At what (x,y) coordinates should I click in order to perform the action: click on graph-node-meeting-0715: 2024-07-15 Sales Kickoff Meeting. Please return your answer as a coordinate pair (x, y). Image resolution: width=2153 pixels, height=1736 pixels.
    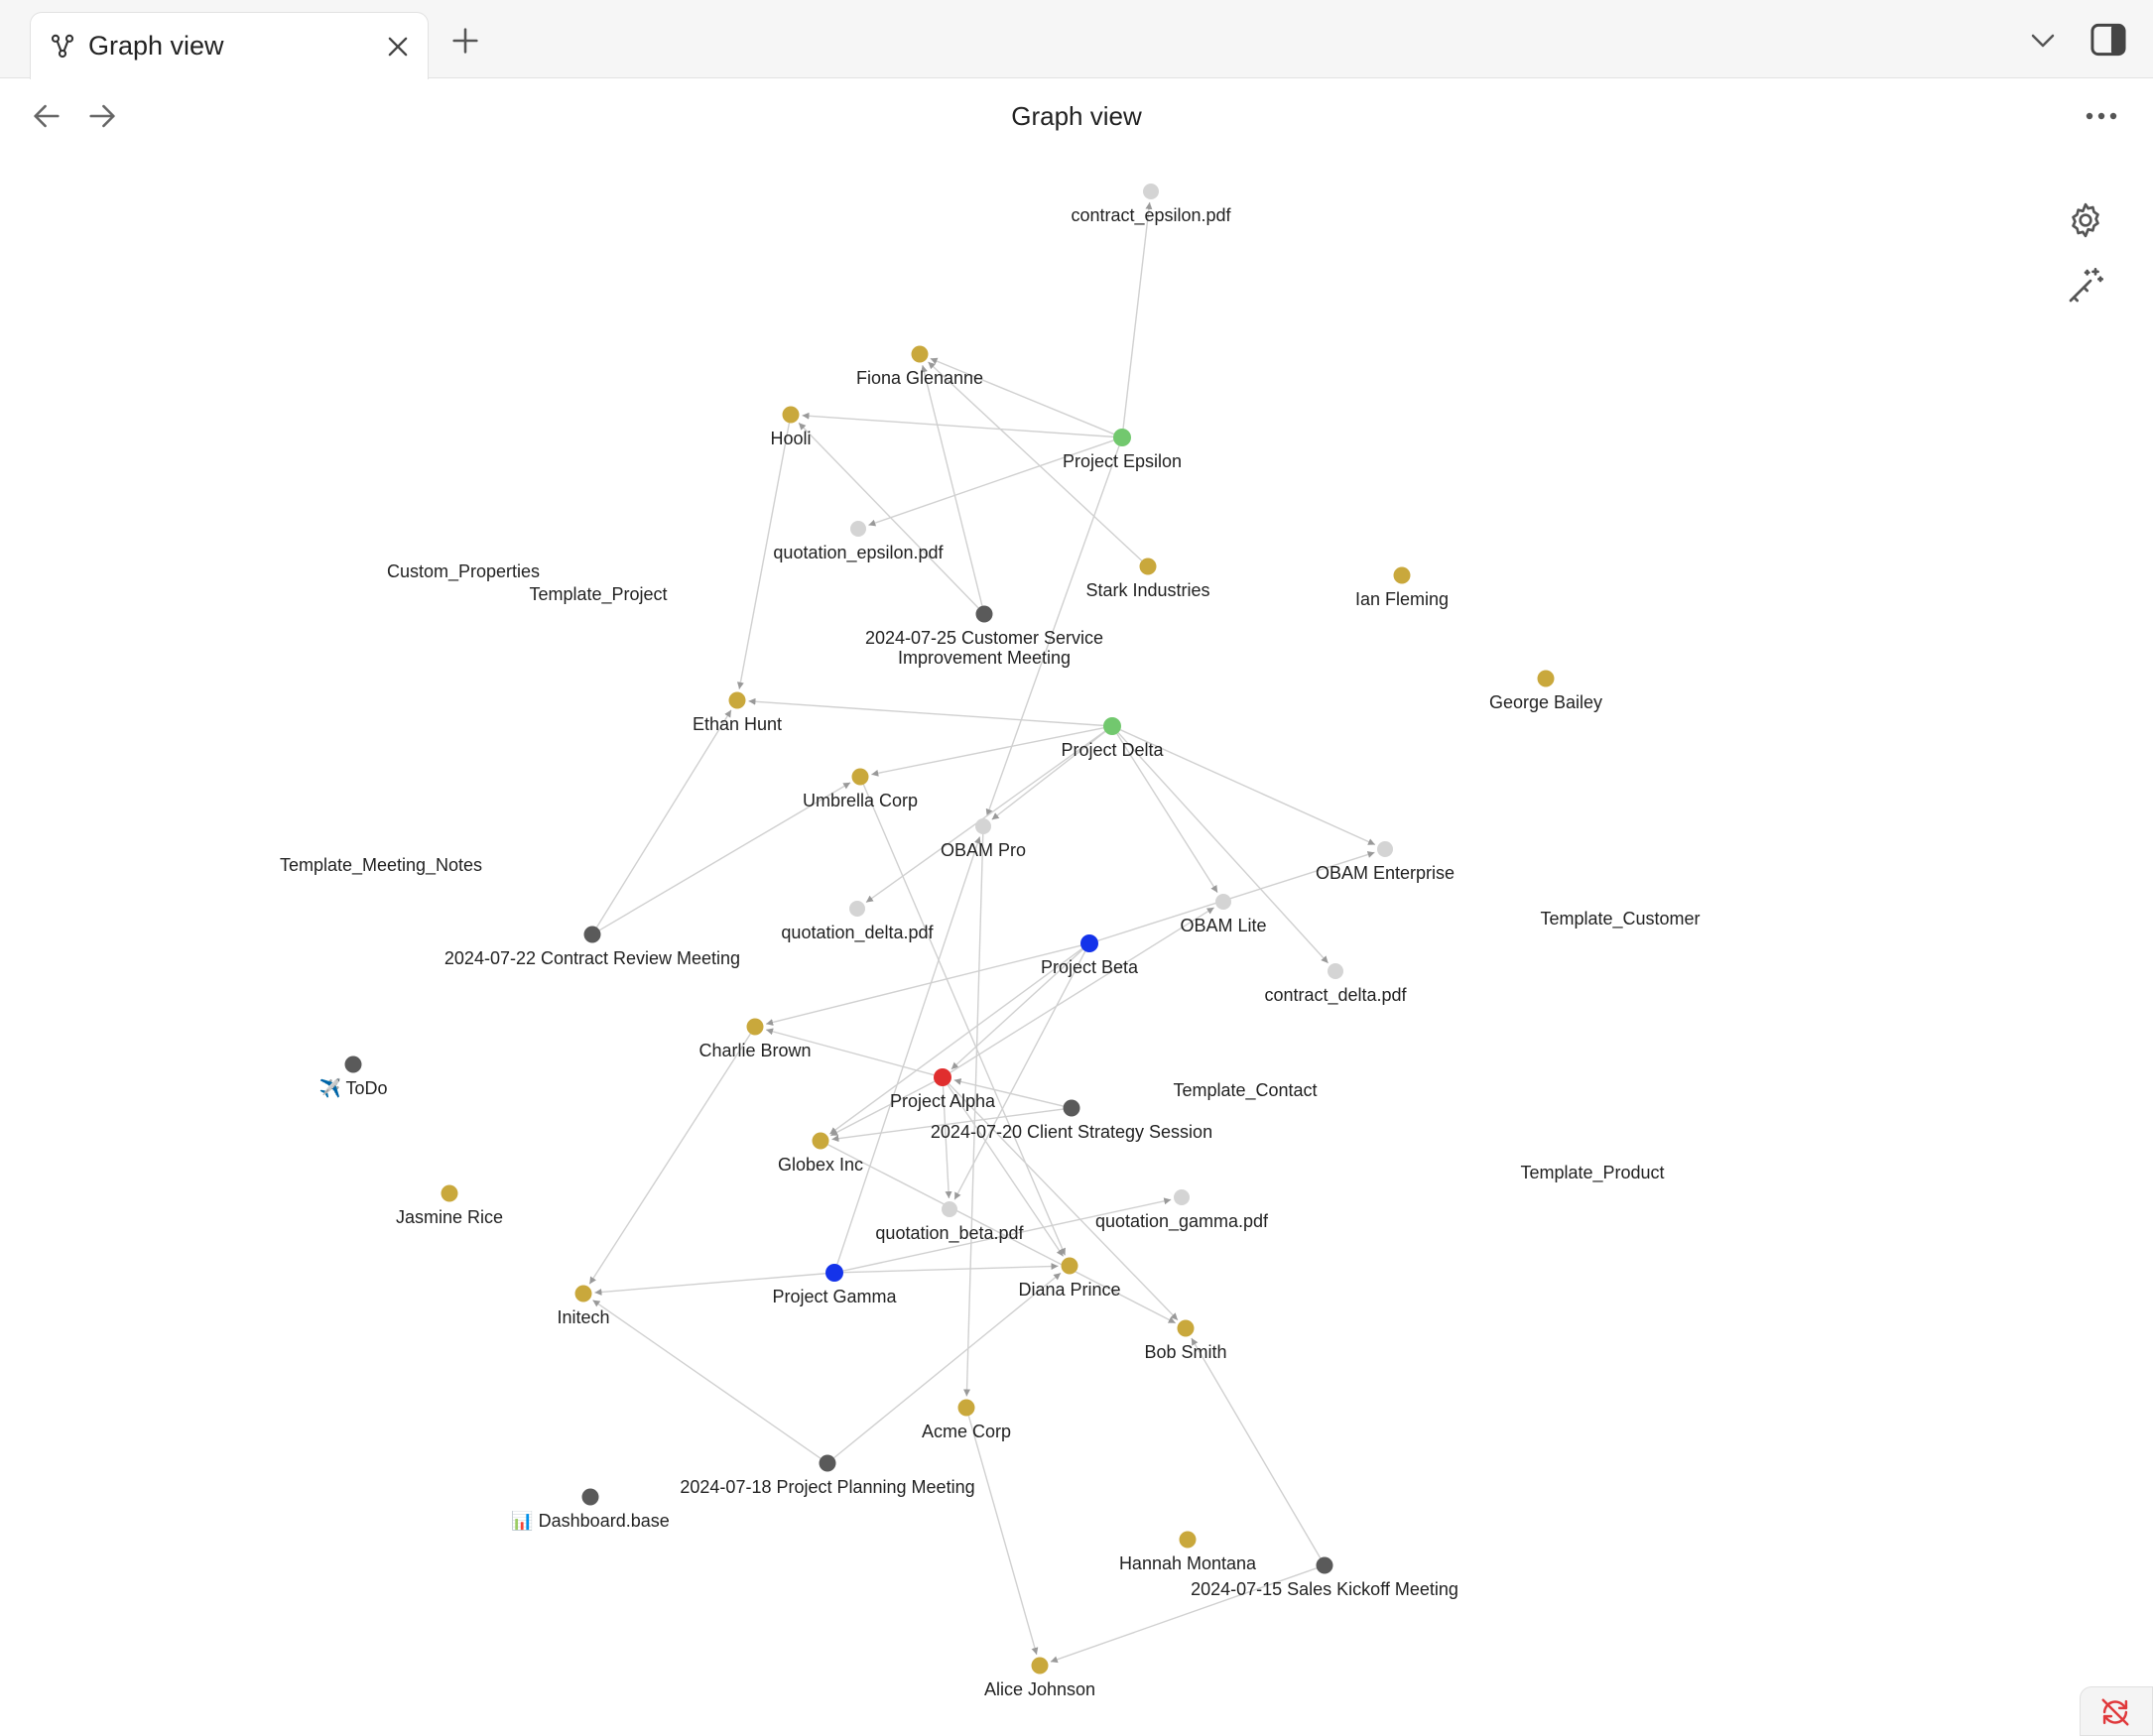
    Looking at the image, I should click on (1324, 1578).